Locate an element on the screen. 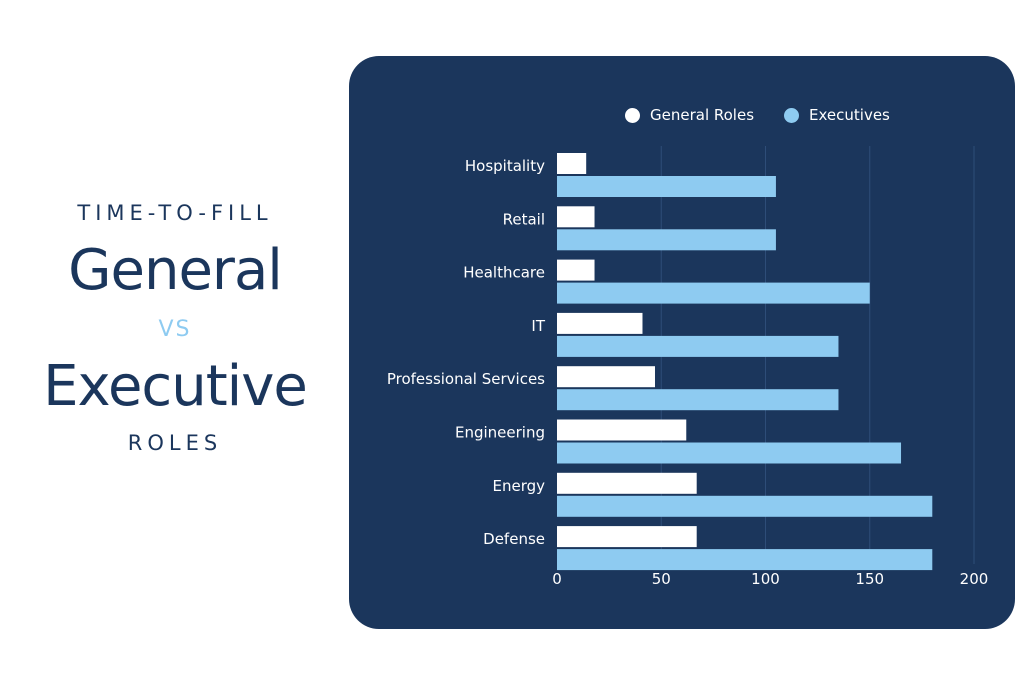  category-label: Retail is located at coordinates (524, 219).